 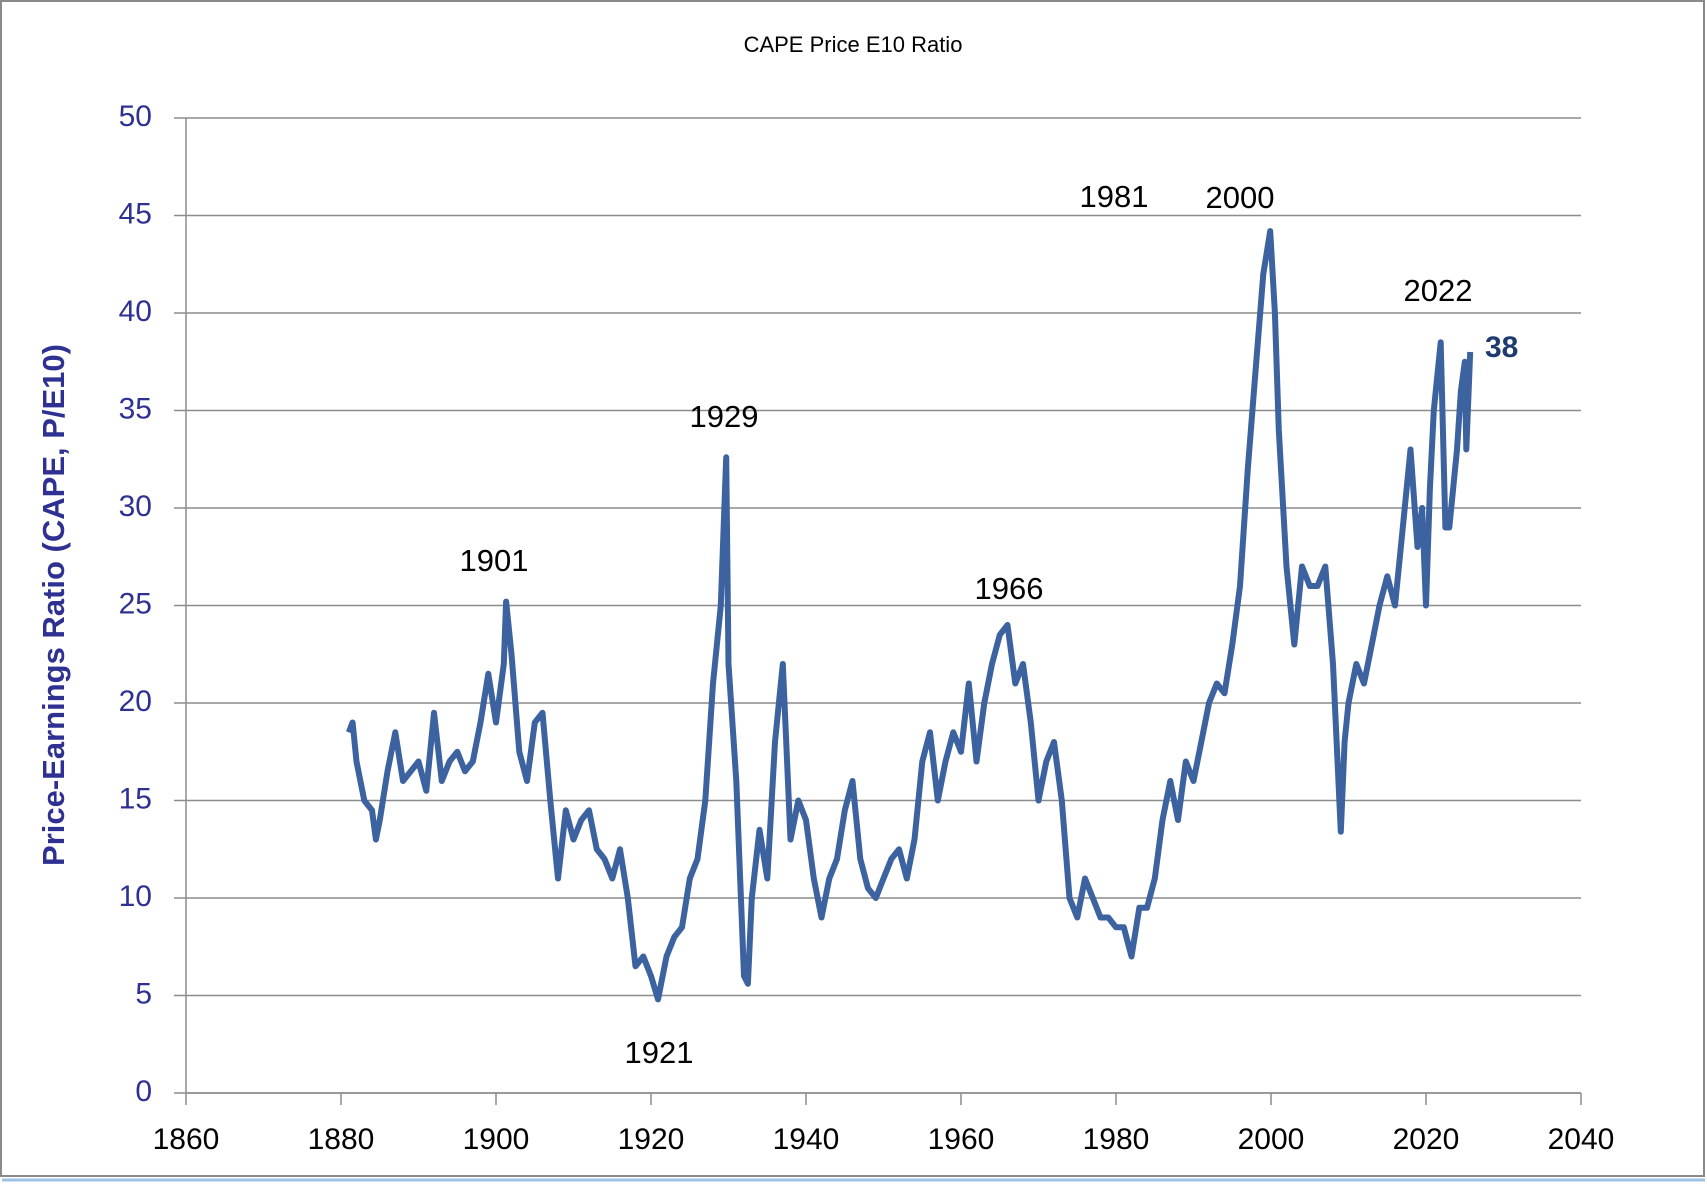 What do you see at coordinates (135, 701) in the screenshot?
I see `y-tick-label: 20` at bounding box center [135, 701].